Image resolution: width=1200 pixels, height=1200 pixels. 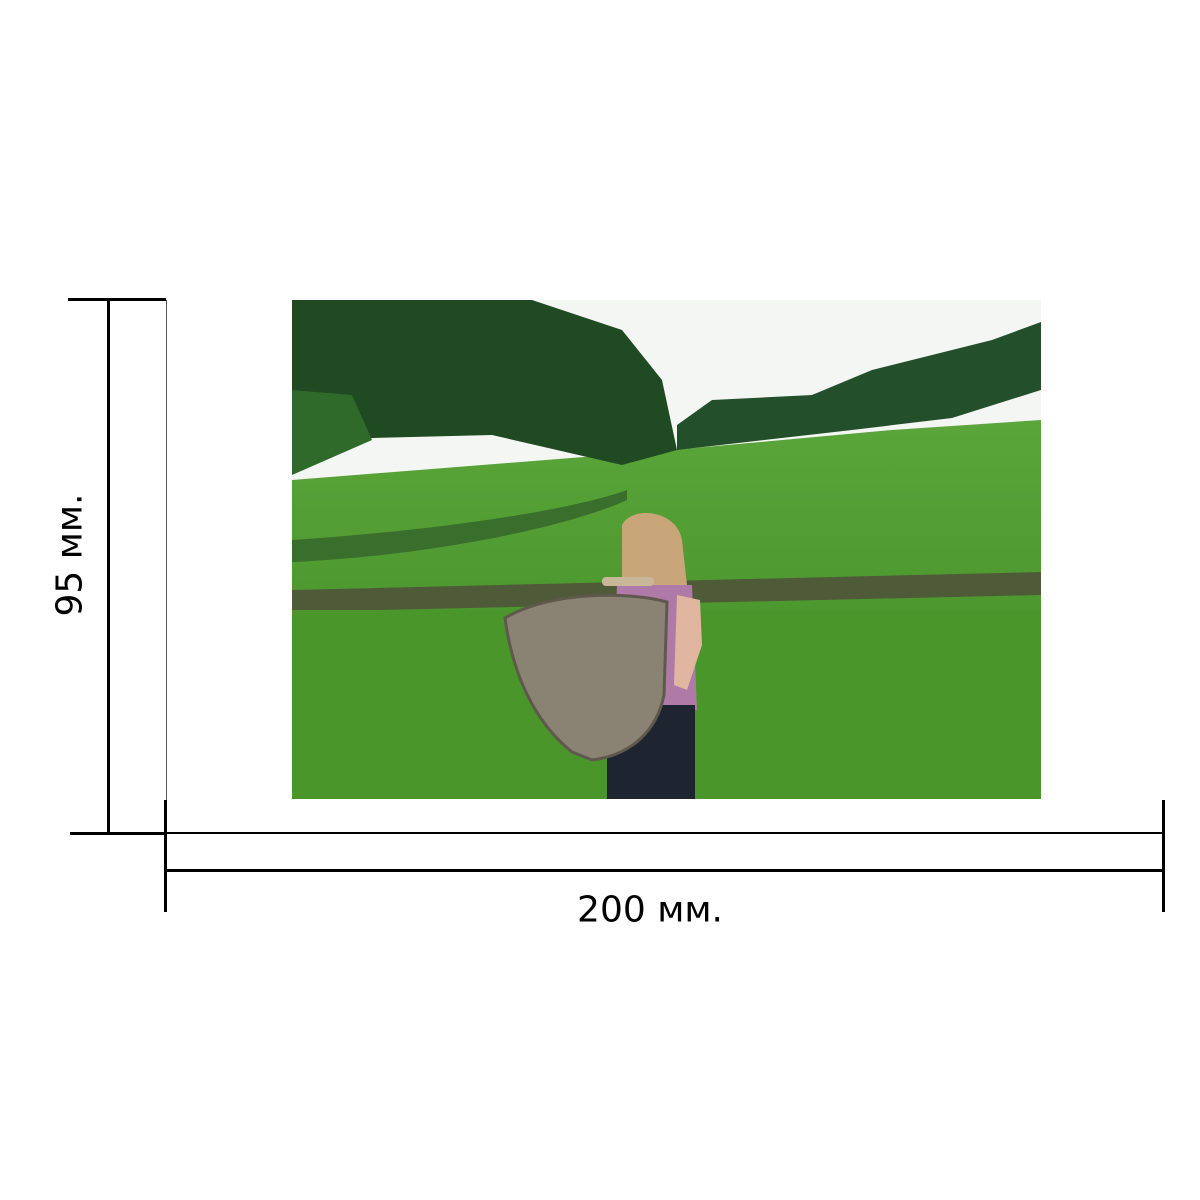 I want to click on width-label: 200 мм., so click(x=650, y=910).